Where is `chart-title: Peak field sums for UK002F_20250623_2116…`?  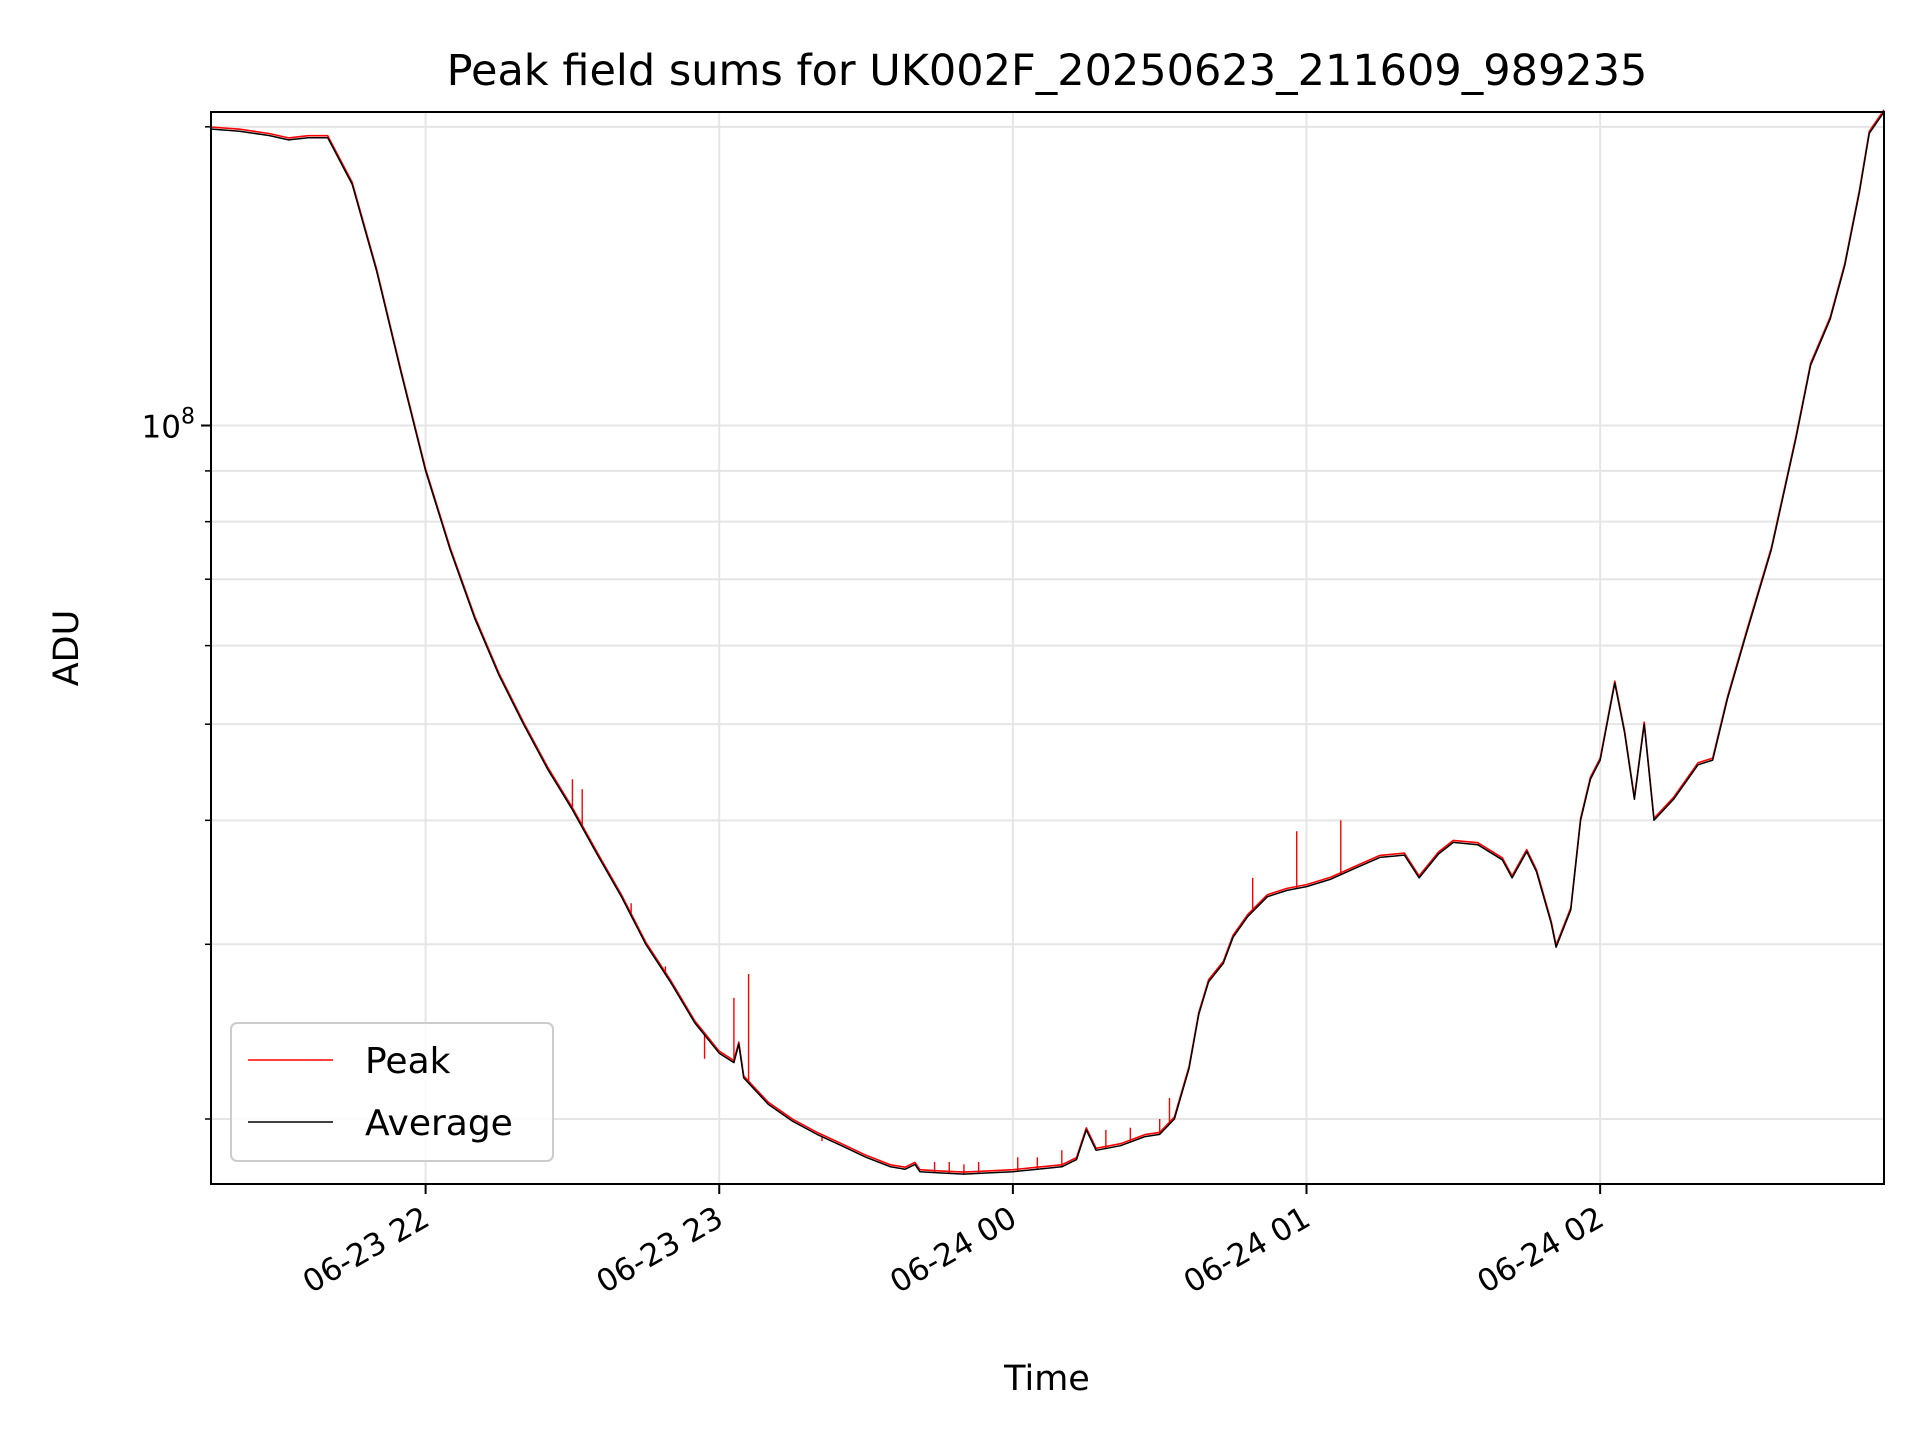
chart-title: Peak field sums for UK002F_20250623_2116… is located at coordinates (1047, 71).